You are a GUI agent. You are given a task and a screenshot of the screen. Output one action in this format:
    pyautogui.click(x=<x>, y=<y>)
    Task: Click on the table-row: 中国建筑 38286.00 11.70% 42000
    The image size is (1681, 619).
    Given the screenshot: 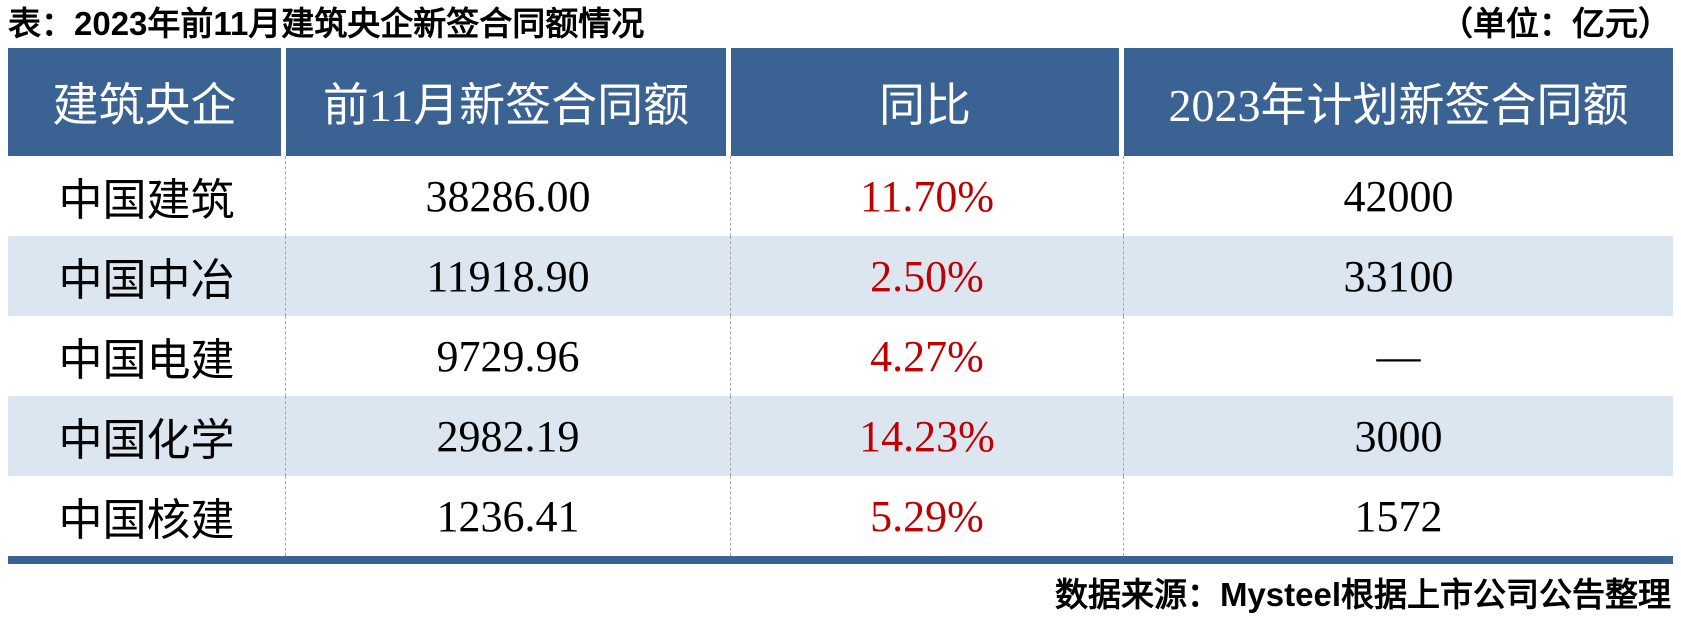 What is the action you would take?
    pyautogui.click(x=840, y=196)
    